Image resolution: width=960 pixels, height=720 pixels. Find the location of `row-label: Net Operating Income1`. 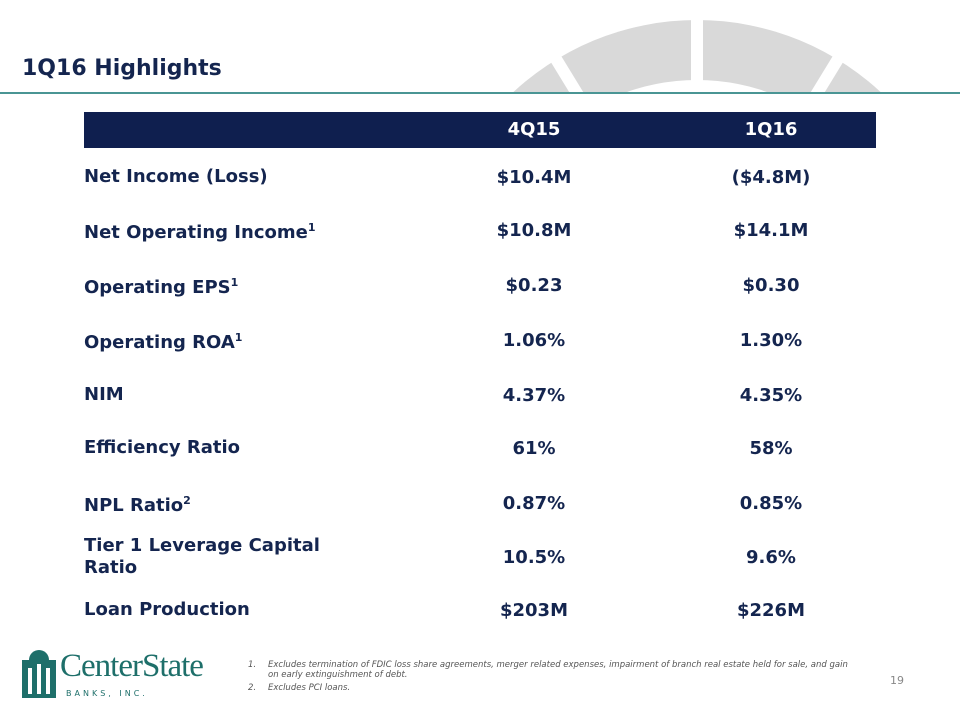

row-label: Net Operating Income1 is located at coordinates (229, 230).